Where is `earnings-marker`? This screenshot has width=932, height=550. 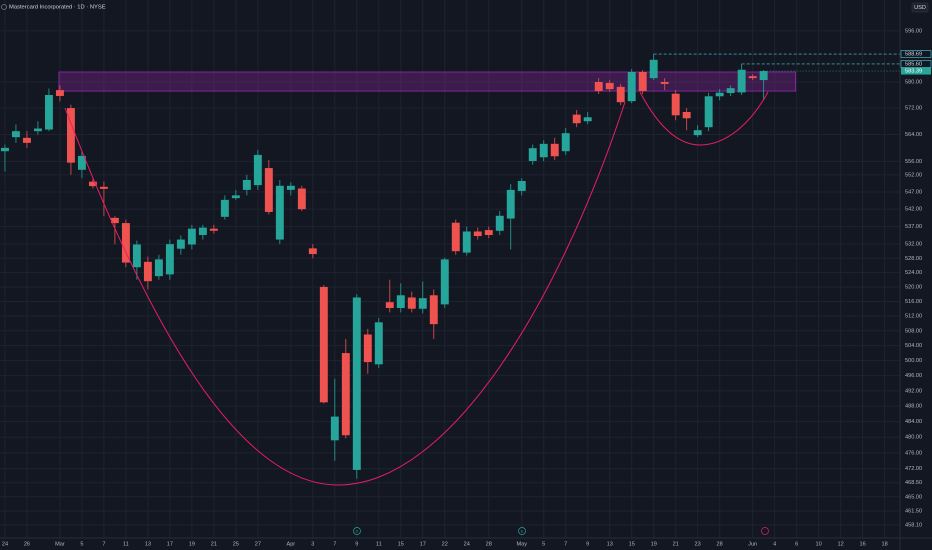 earnings-marker is located at coordinates (522, 531).